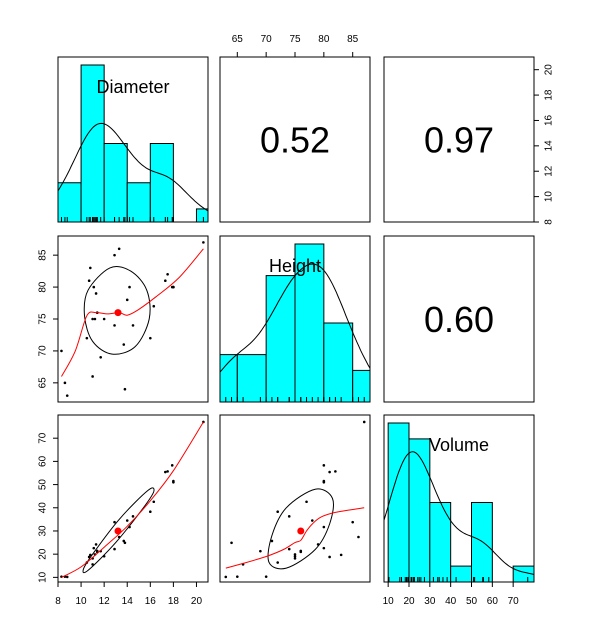  Describe the element at coordinates (549, 222) in the screenshot. I see `tick-label-diameter-0: 8` at that location.